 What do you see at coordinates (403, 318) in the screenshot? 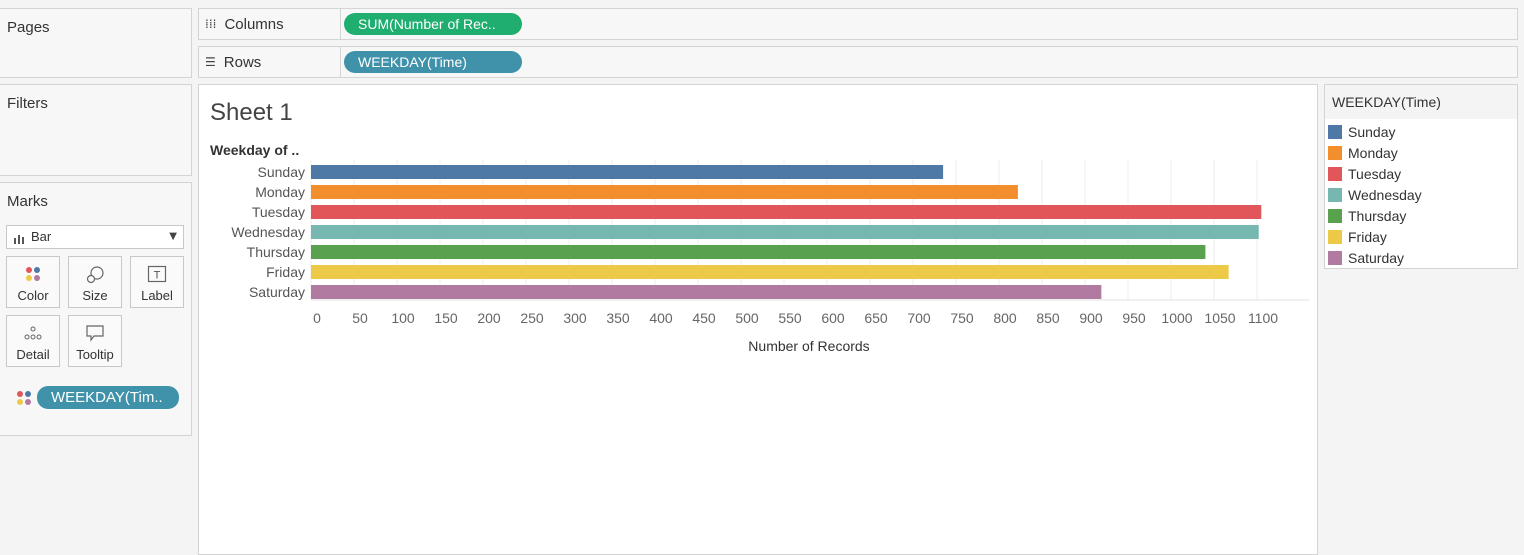
I see `x-tick-label: 100` at bounding box center [403, 318].